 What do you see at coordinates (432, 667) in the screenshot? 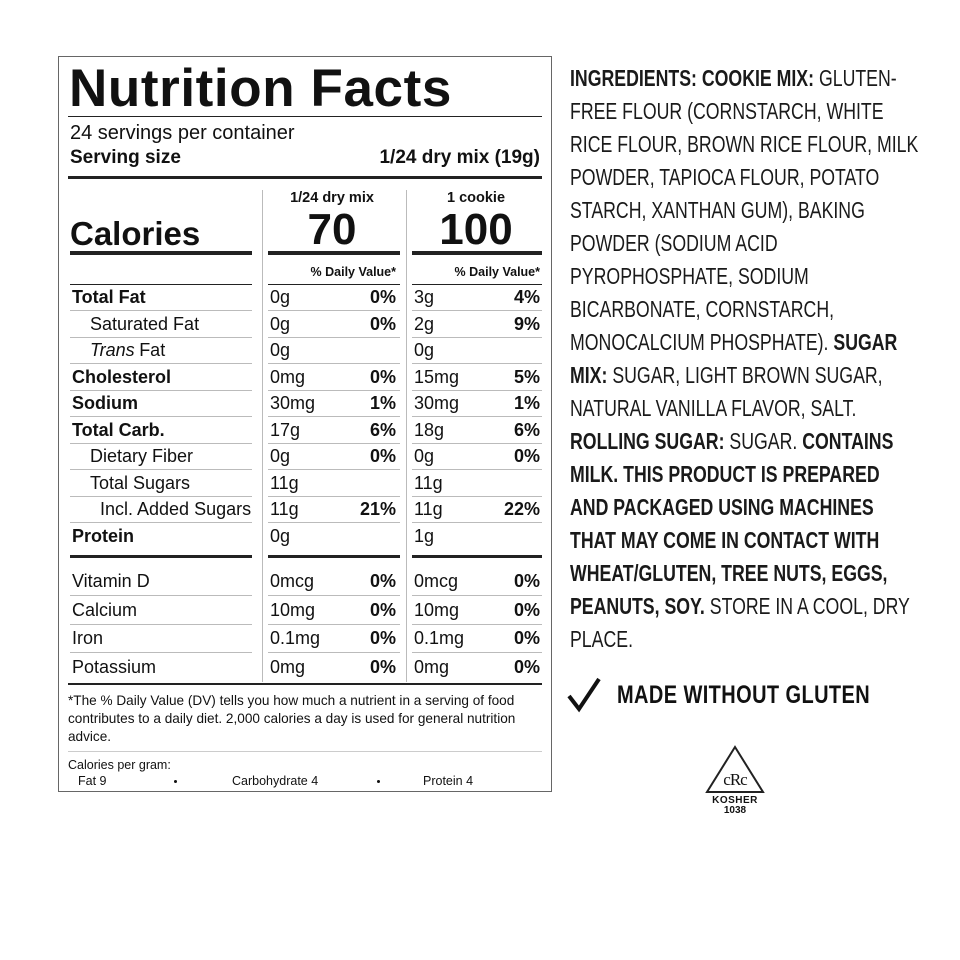
I see `amount: 0mg` at bounding box center [432, 667].